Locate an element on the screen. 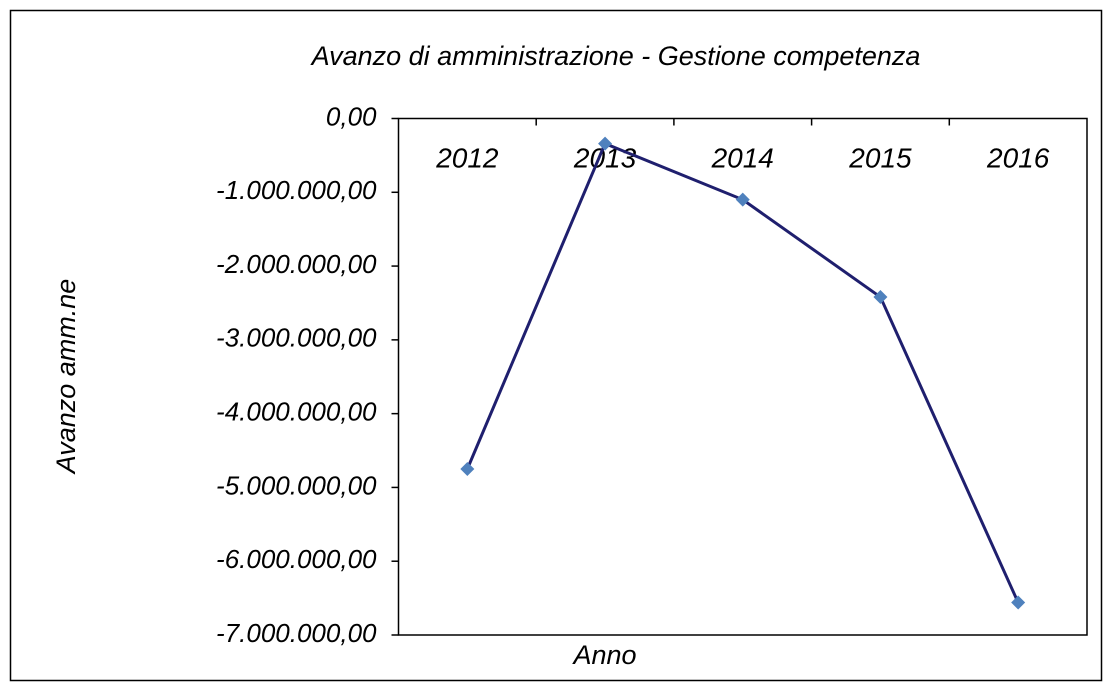 Image resolution: width=1112 pixels, height=688 pixels. x-tick-label: 2015 is located at coordinates (880, 157).